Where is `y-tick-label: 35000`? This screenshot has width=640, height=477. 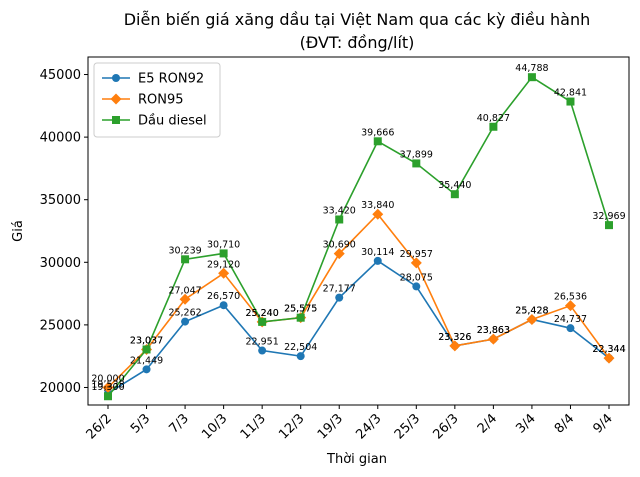
y-tick-label: 35000 is located at coordinates (60, 200).